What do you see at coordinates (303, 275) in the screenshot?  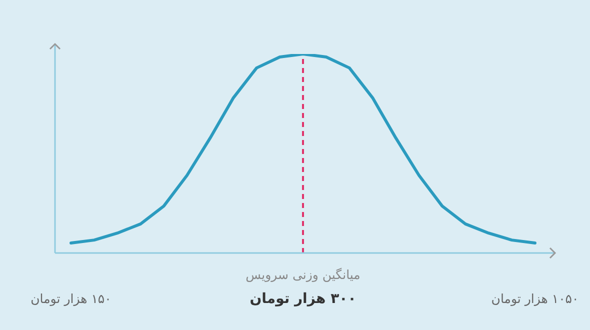 I see `ref-line-label: میانگین وزنی سرویس` at bounding box center [303, 275].